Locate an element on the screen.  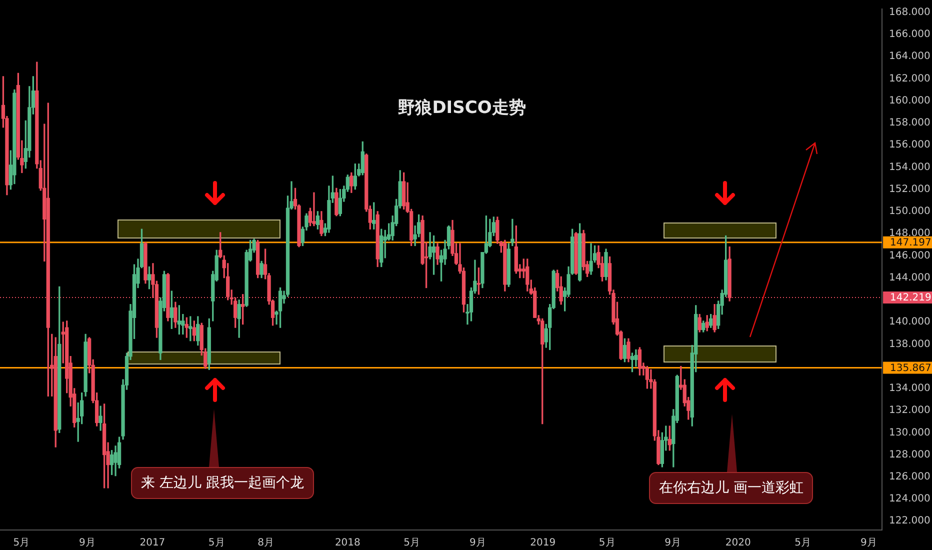
y-tick-label: 126.000 is located at coordinates (909, 477).